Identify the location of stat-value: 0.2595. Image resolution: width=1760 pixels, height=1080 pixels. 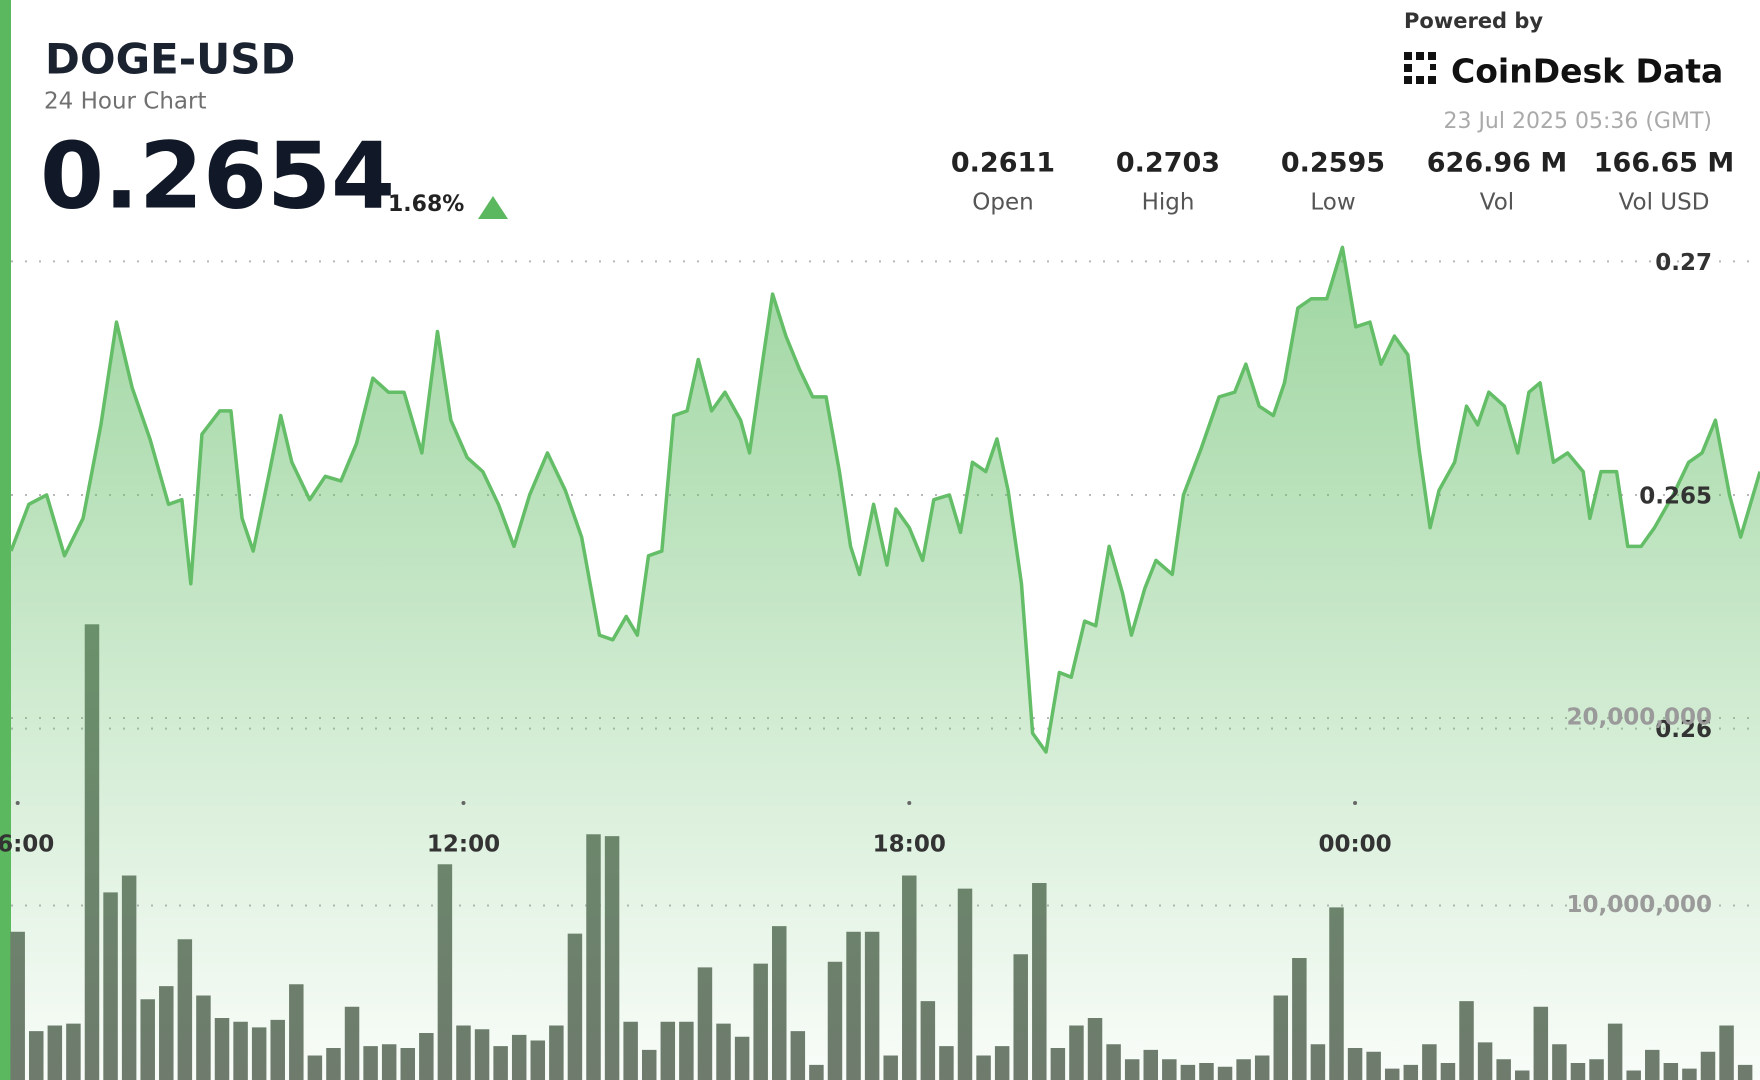
(1333, 163).